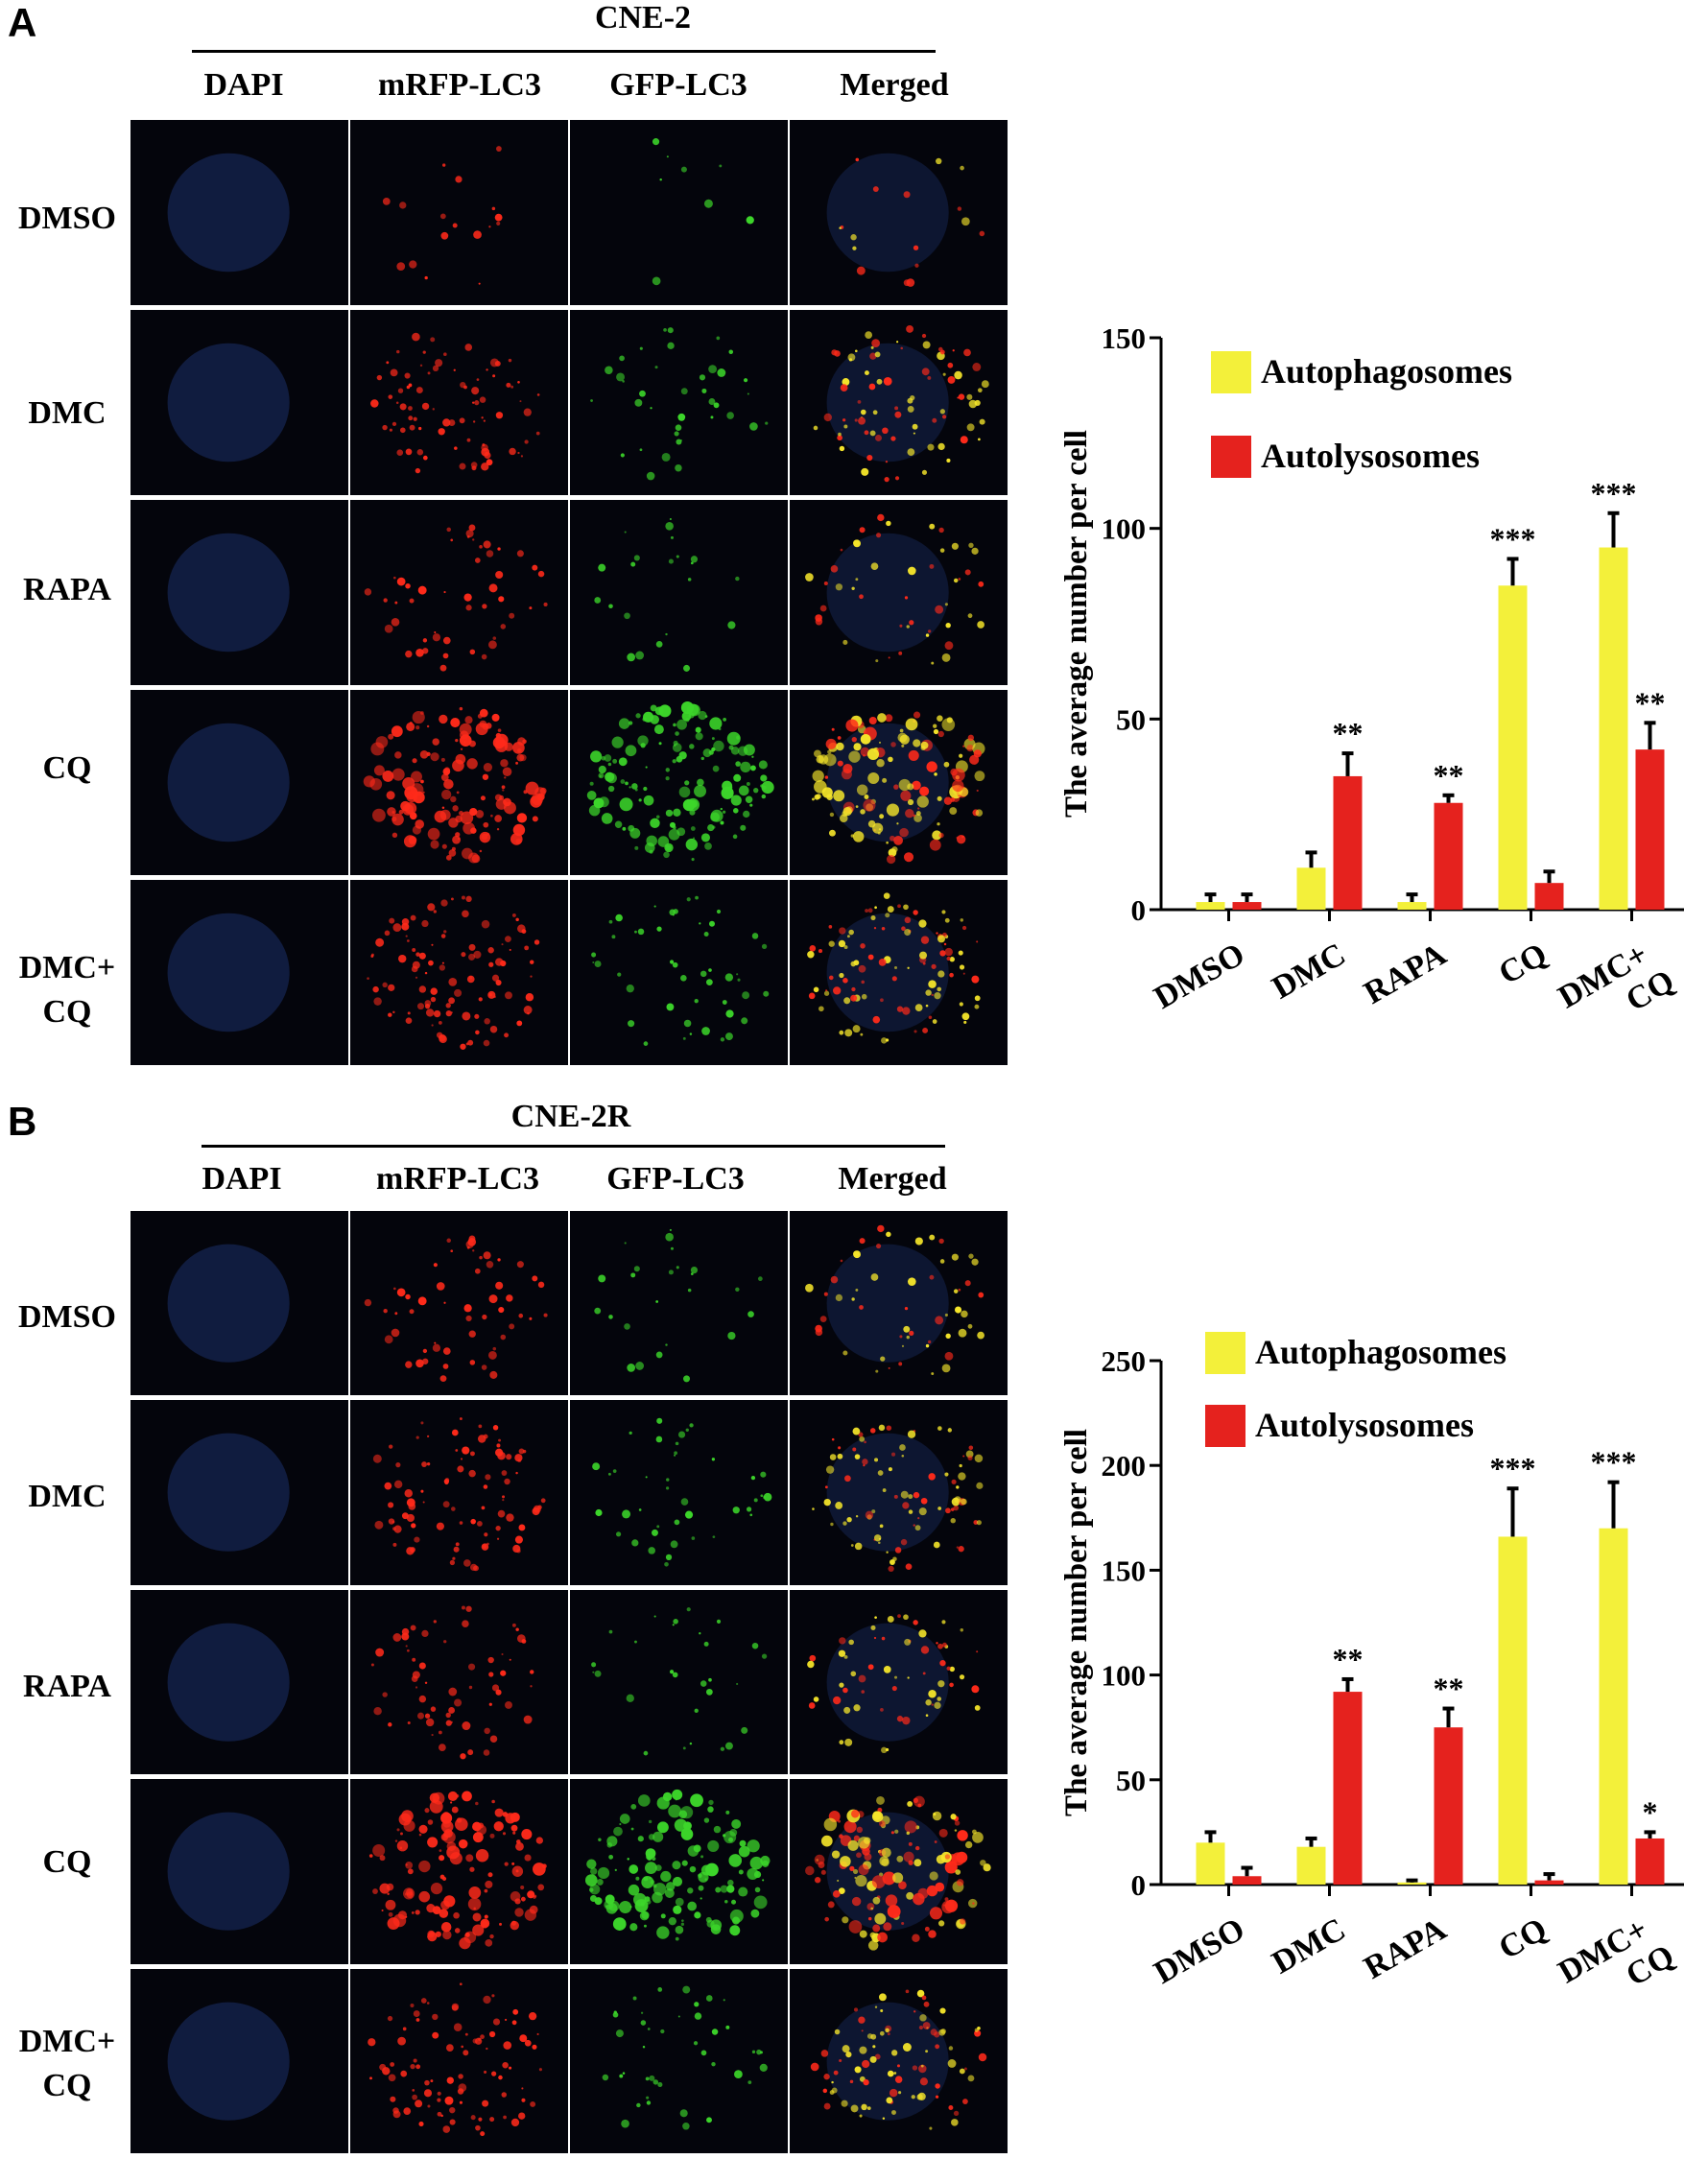 This screenshot has height=2159, width=1708. I want to click on row-label-dmc-cq: DMC+ CQ, so click(67, 2063).